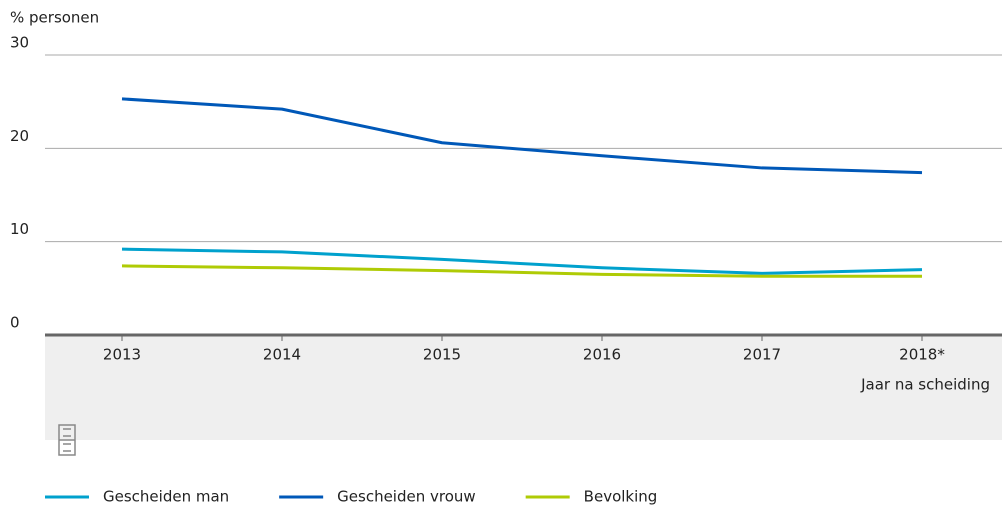  What do you see at coordinates (166, 497) in the screenshot?
I see `legend-label: Gescheiden man` at bounding box center [166, 497].